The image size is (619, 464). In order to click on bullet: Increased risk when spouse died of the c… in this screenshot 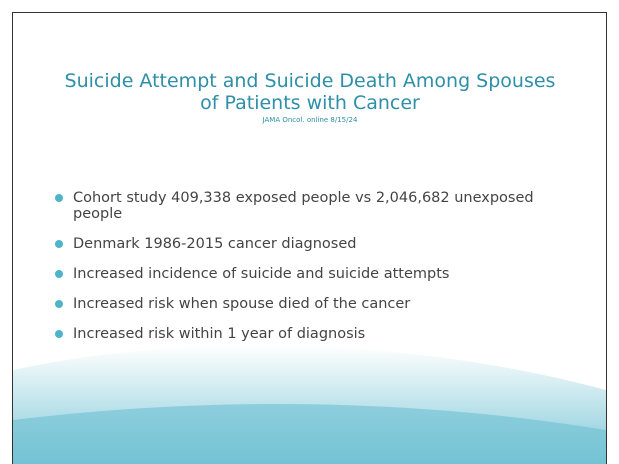, I will do `click(315, 304)`.